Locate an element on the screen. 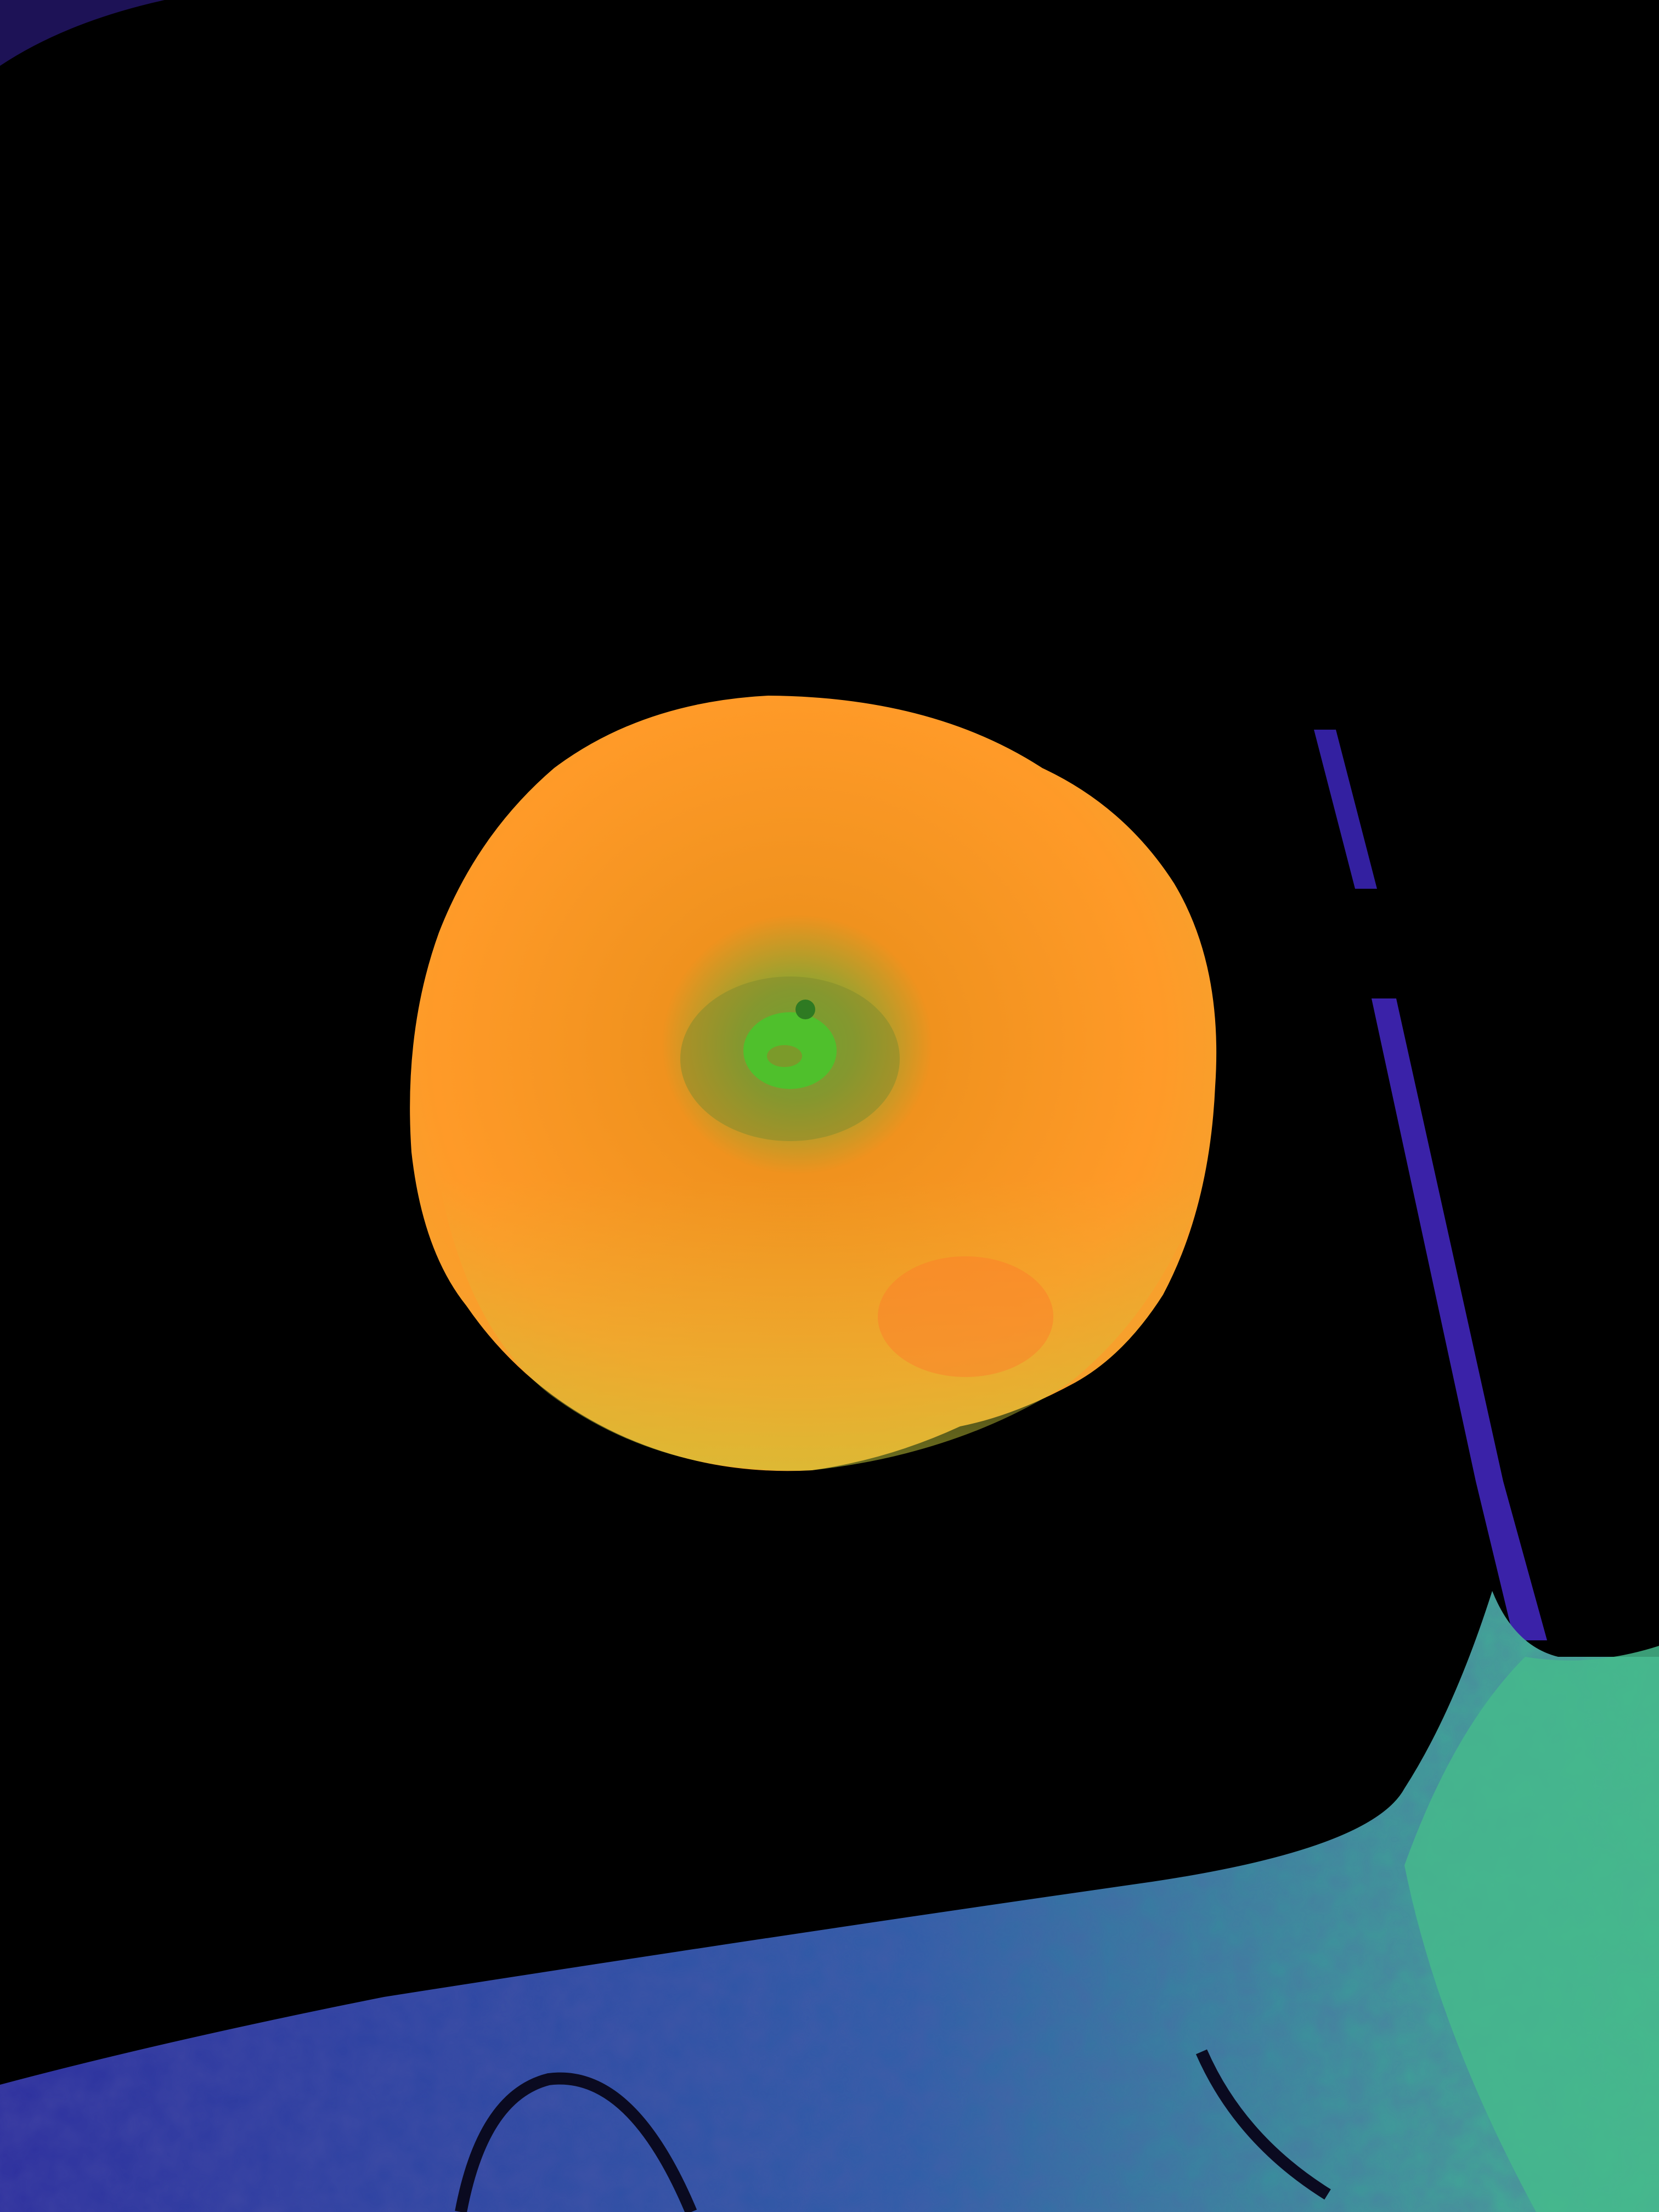 This screenshot has height=2212, width=1659. surface-edge-lower is located at coordinates (1459, 1319).